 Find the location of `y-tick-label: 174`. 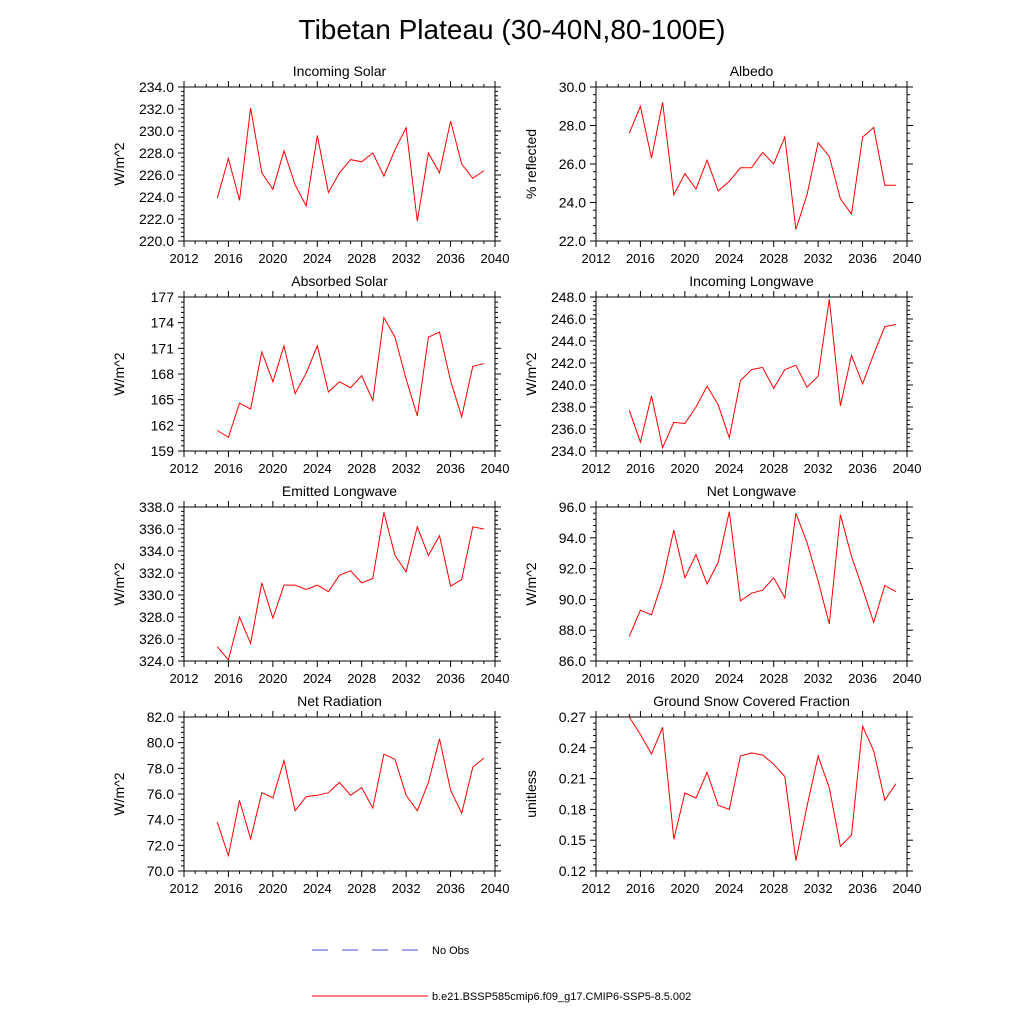

y-tick-label: 174 is located at coordinates (163, 323).